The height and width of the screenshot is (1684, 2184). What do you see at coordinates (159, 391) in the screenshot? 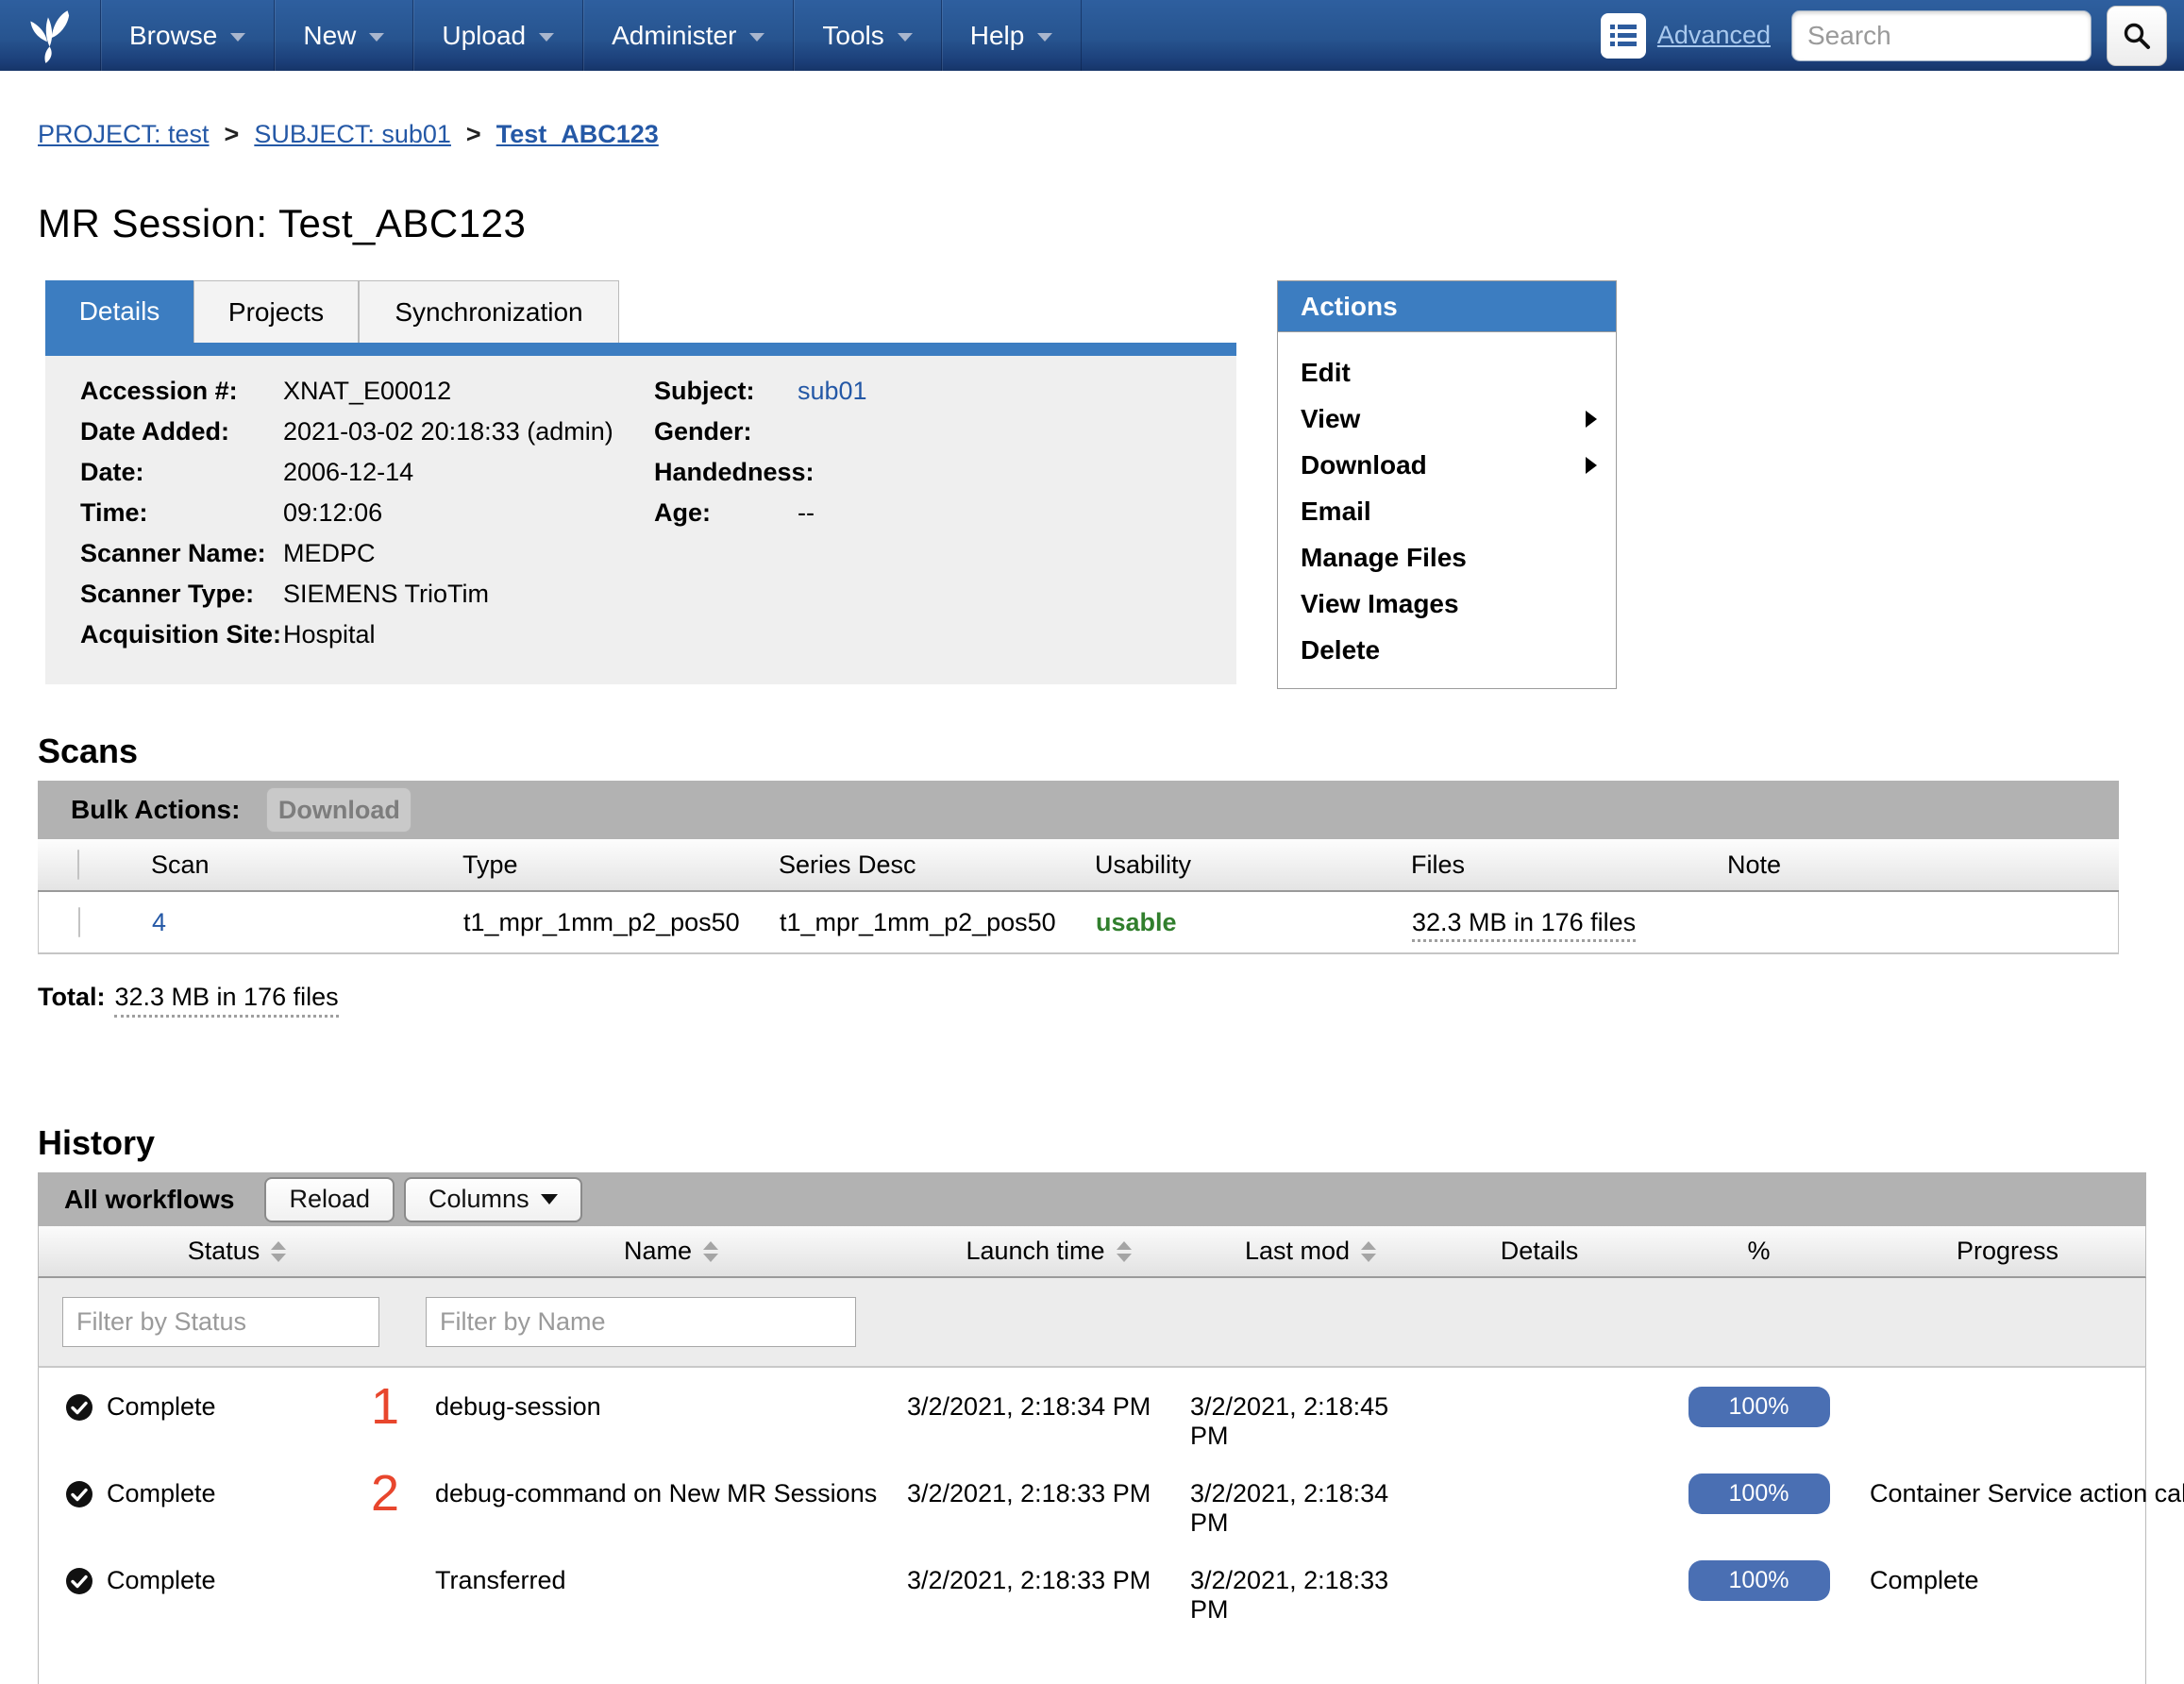
I see `field-label: Accession #:` at bounding box center [159, 391].